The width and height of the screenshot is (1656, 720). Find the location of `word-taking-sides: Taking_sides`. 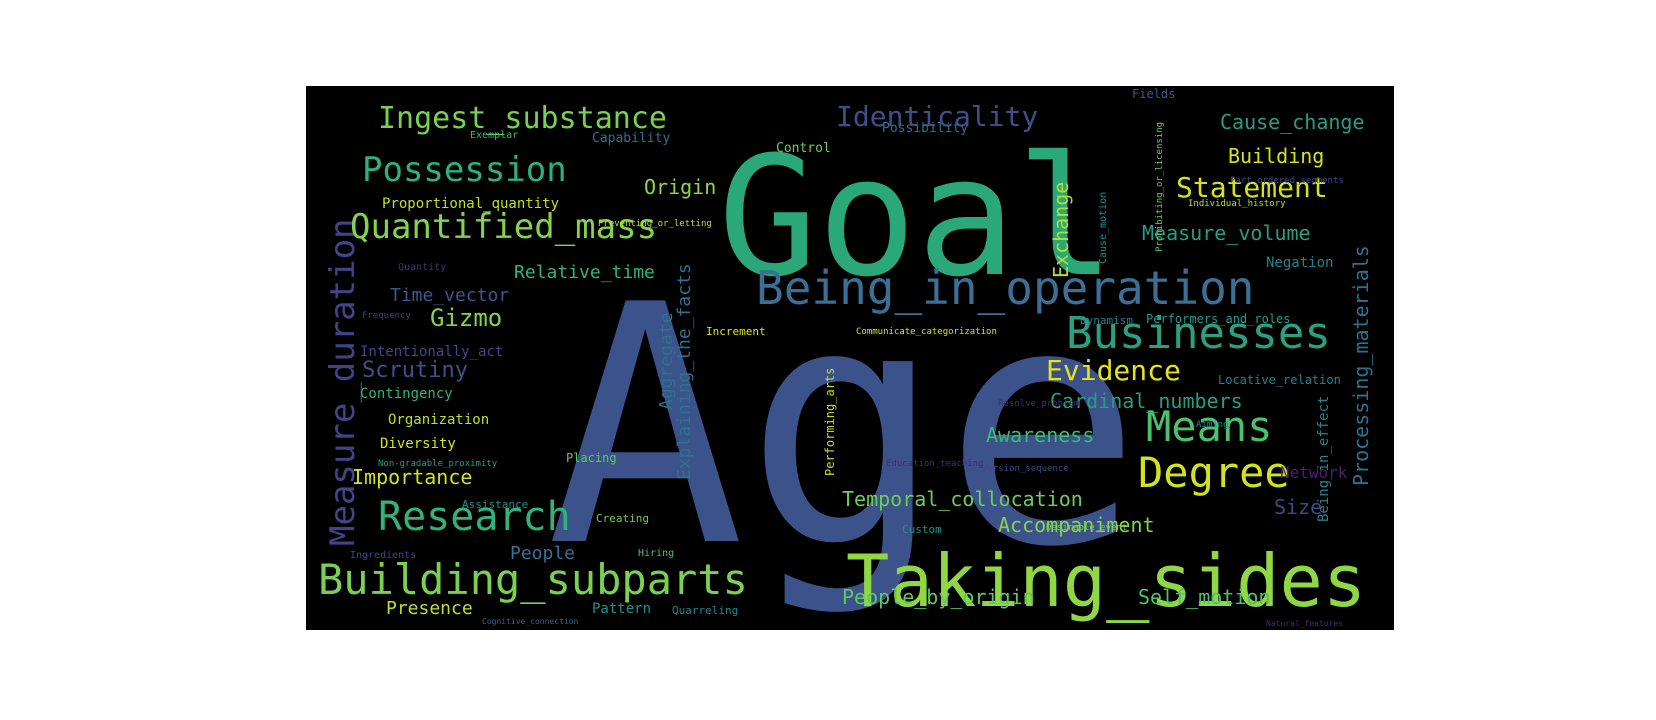

word-taking-sides: Taking_sides is located at coordinates (1106, 581).